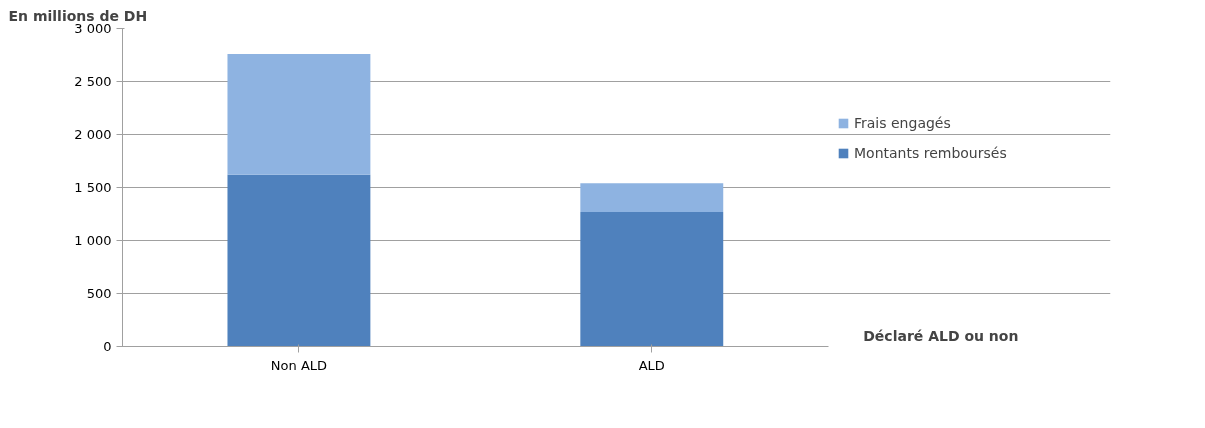 This screenshot has width=1205, height=428. I want to click on y-tick-label: 1 500, so click(93, 187).